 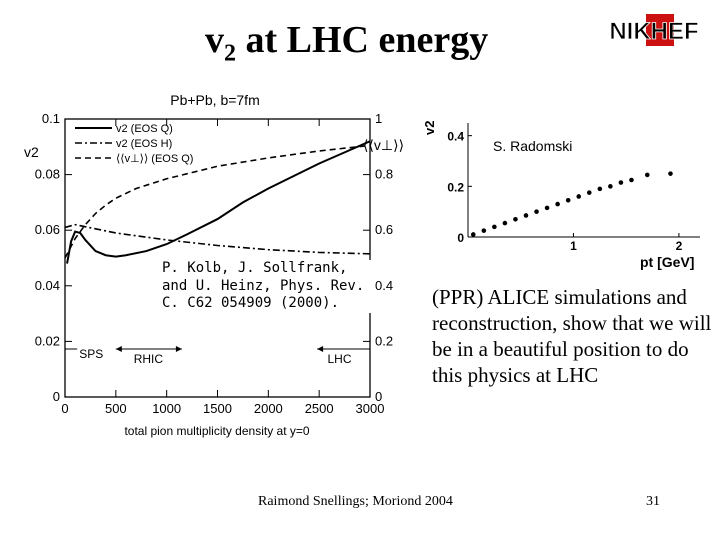 I want to click on x-tick-label: 2500, so click(x=319, y=408).